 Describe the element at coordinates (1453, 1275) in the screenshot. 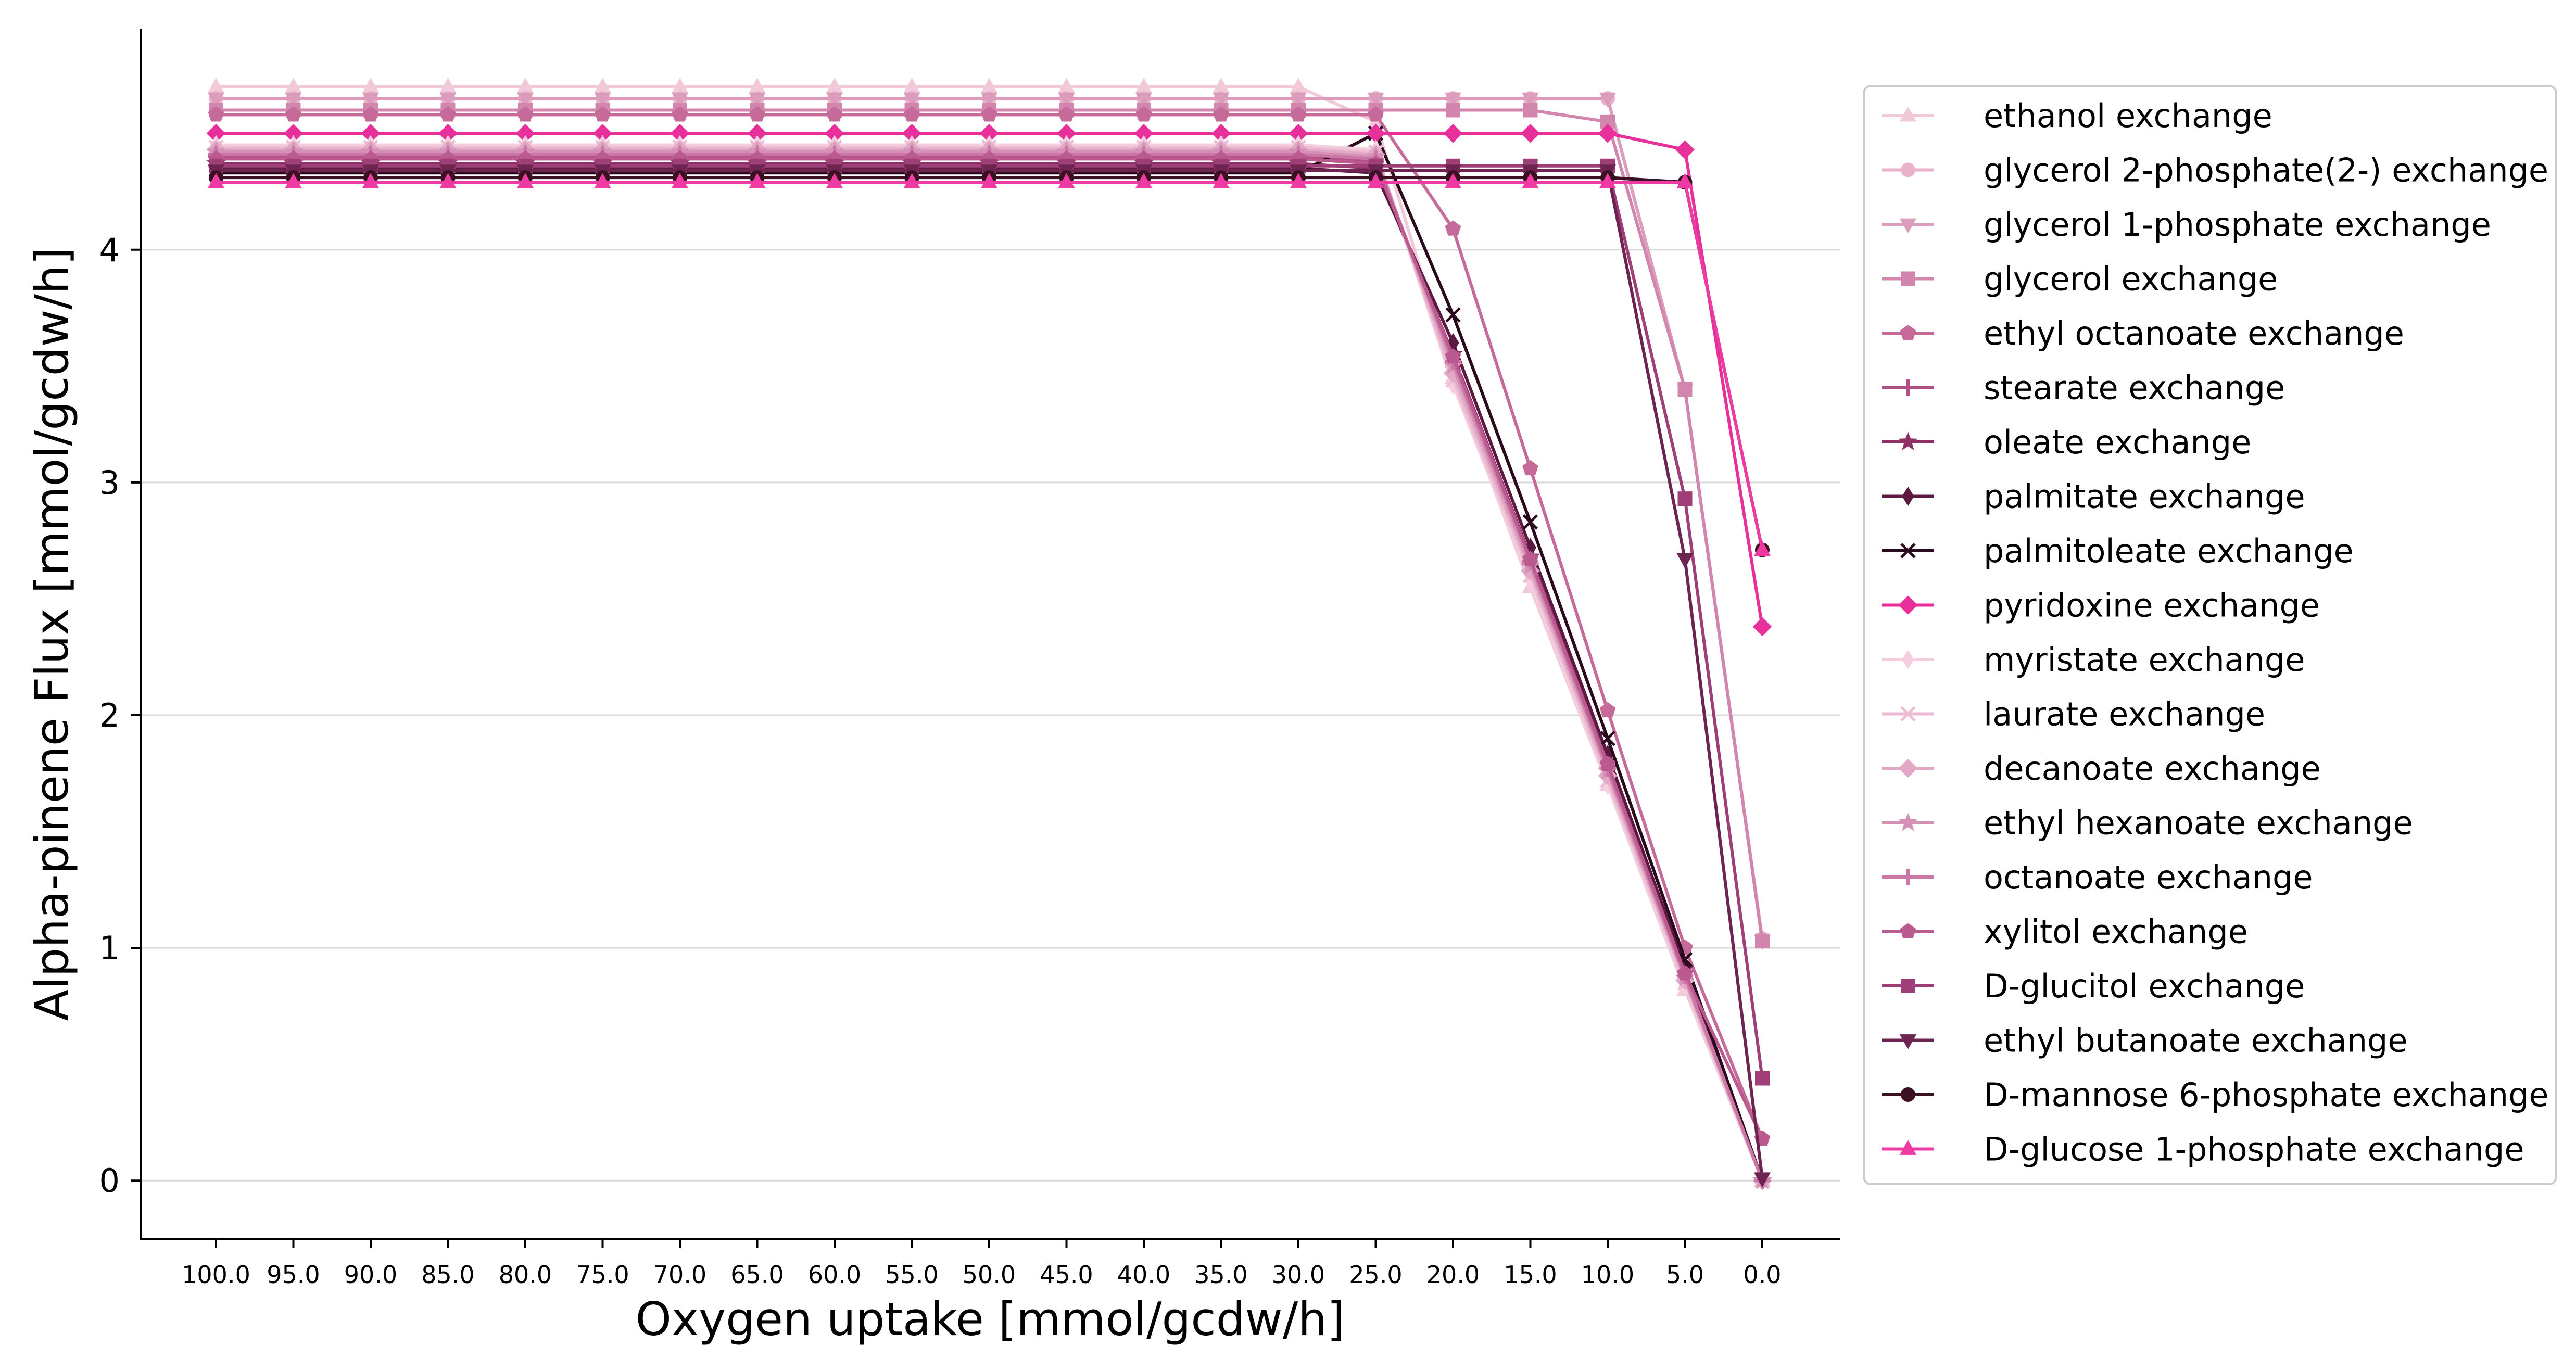

I see `x-tick-label: 20.0` at that location.